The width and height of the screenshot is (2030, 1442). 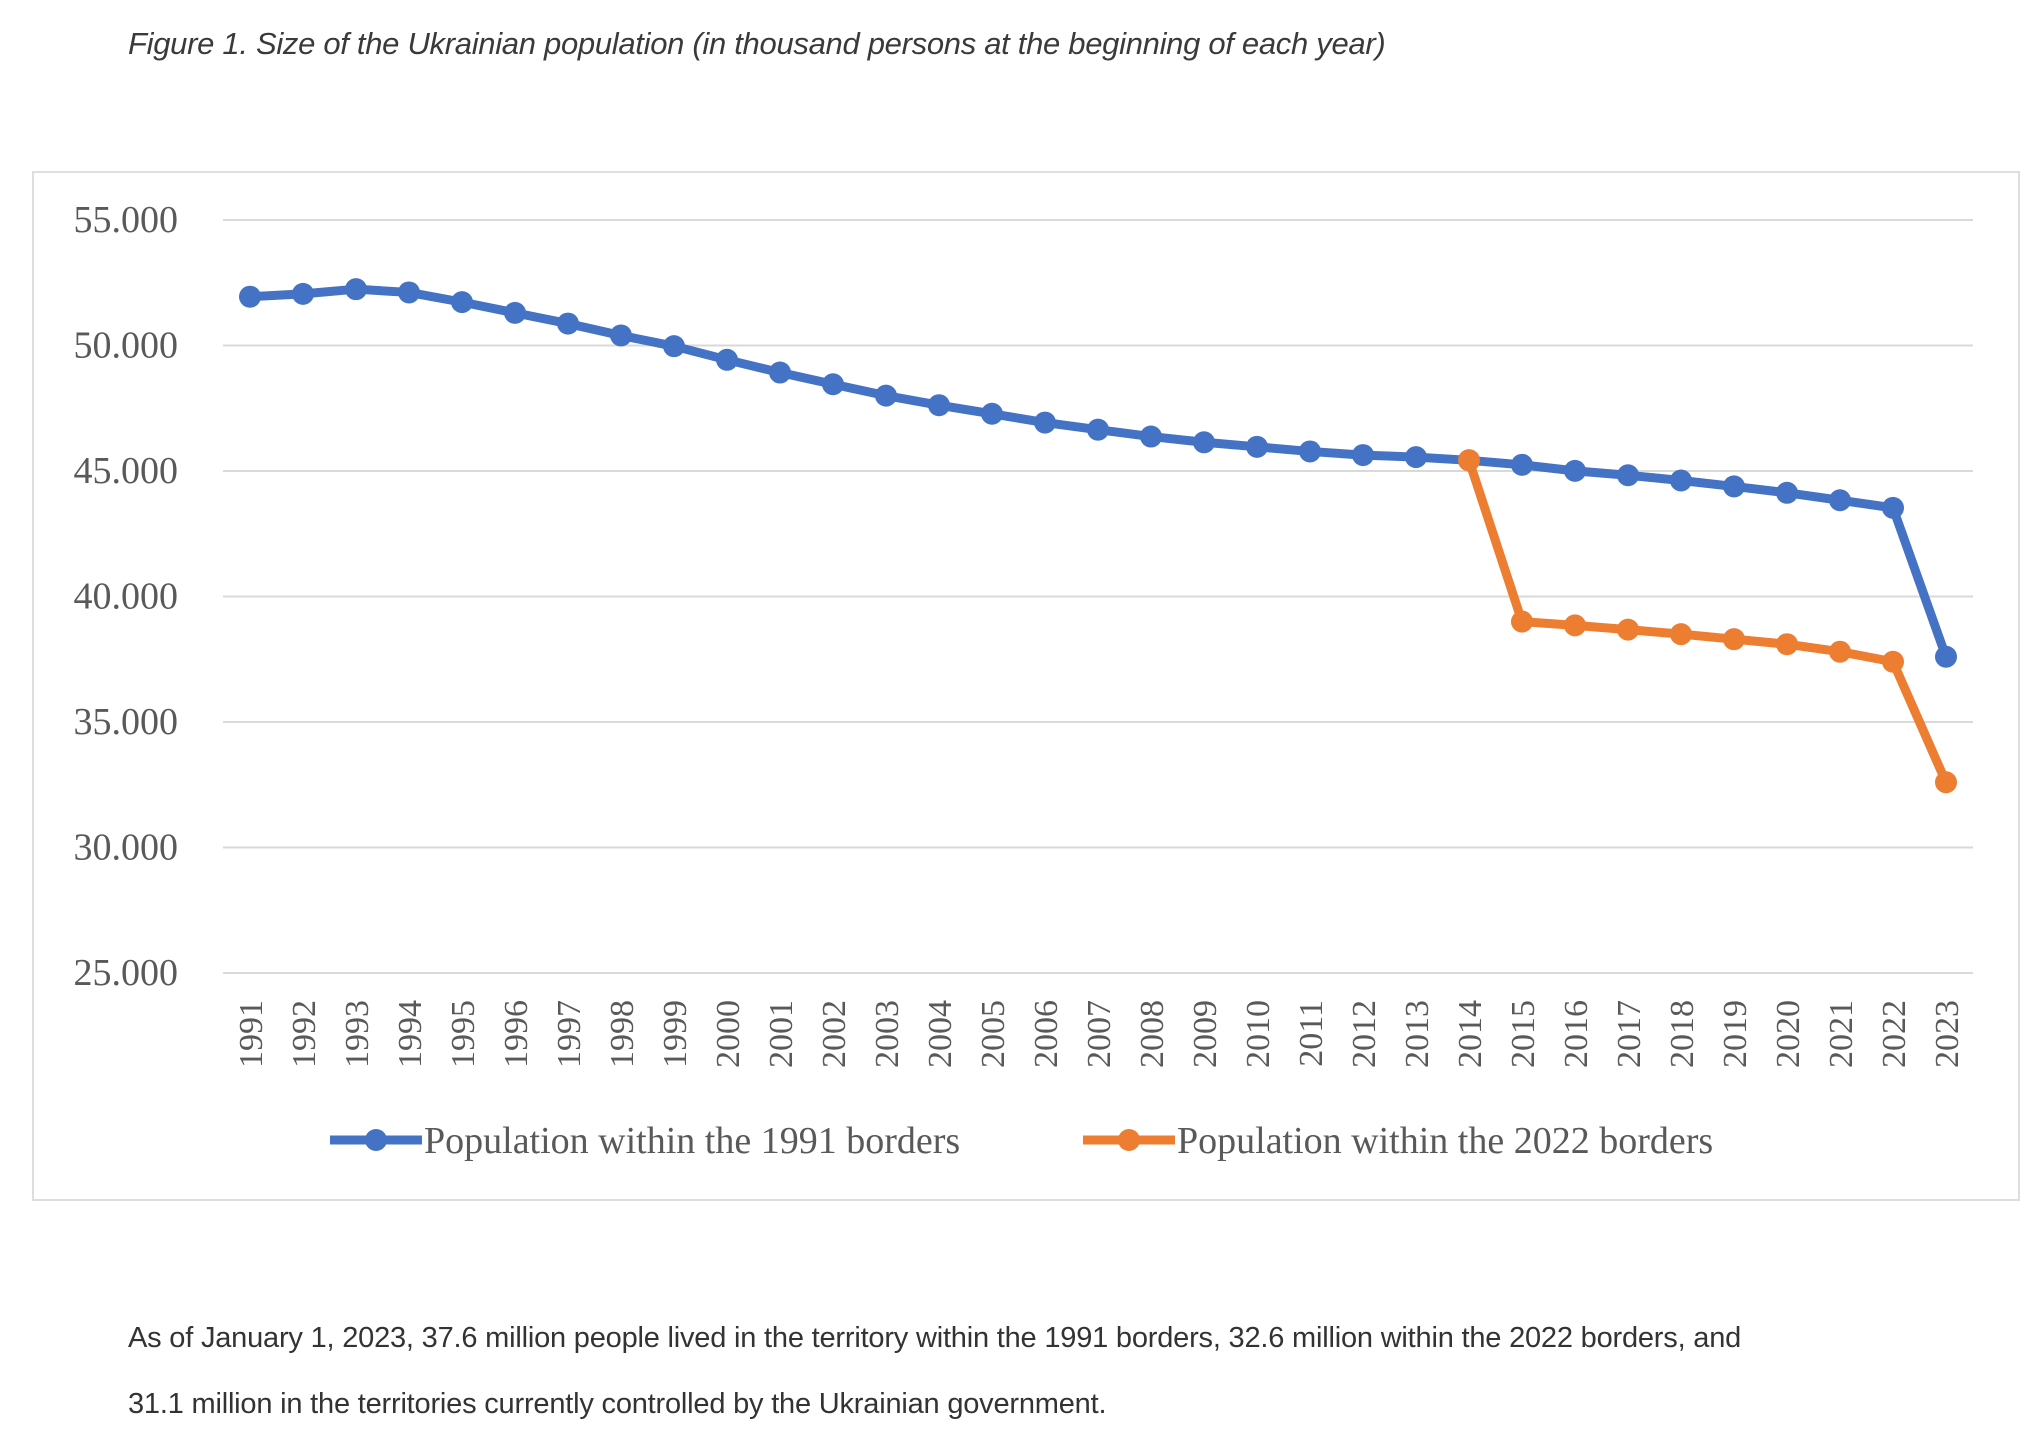 I want to click on x-tick-label: 1998, so click(x=622, y=1034).